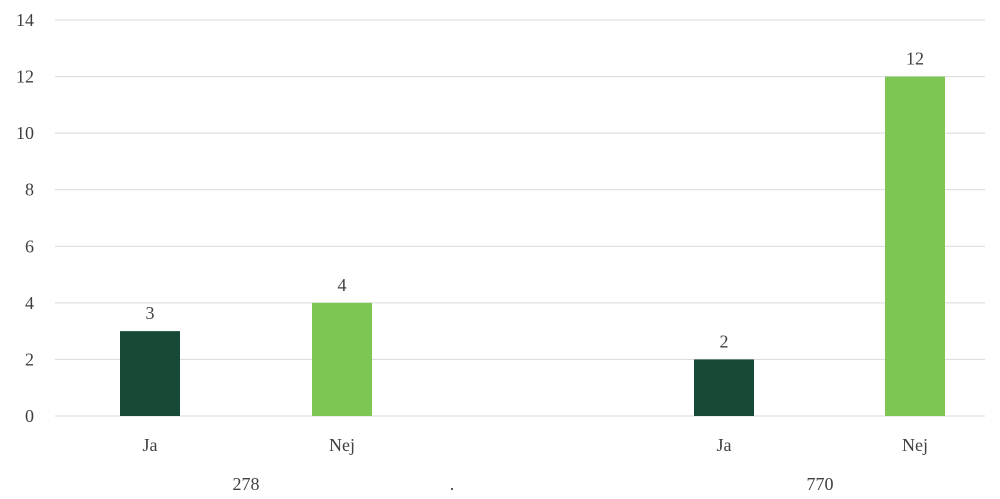 The image size is (1000, 499). What do you see at coordinates (915, 246) in the screenshot?
I see `bar-770-nej` at bounding box center [915, 246].